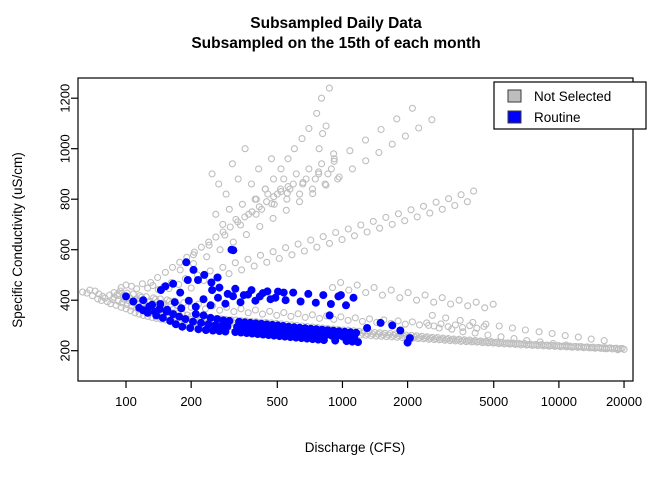  Describe the element at coordinates (65, 300) in the screenshot. I see `y-tick-label: 400` at that location.